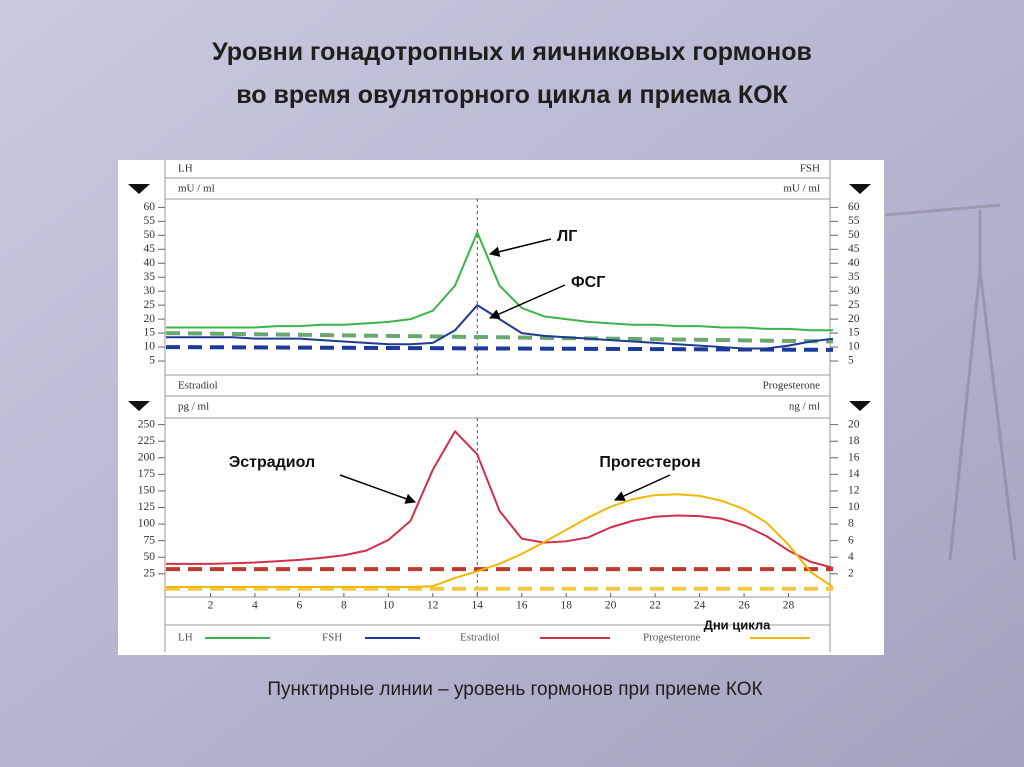 This screenshot has width=1024, height=767. I want to click on annotation: Прогестерон, so click(649, 462).